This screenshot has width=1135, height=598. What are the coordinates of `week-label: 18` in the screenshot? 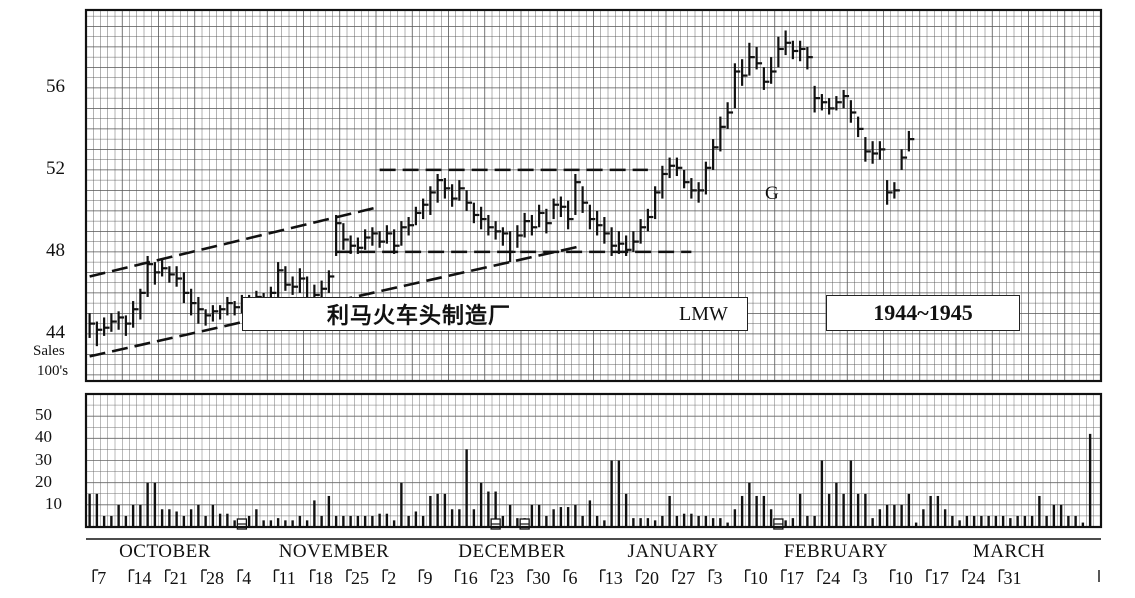 It's located at (323, 578).